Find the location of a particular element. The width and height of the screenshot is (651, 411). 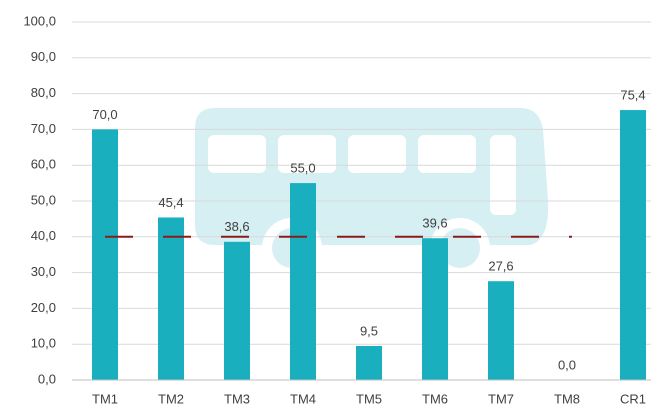

y-tick-label: 20,0 is located at coordinates (43, 307).